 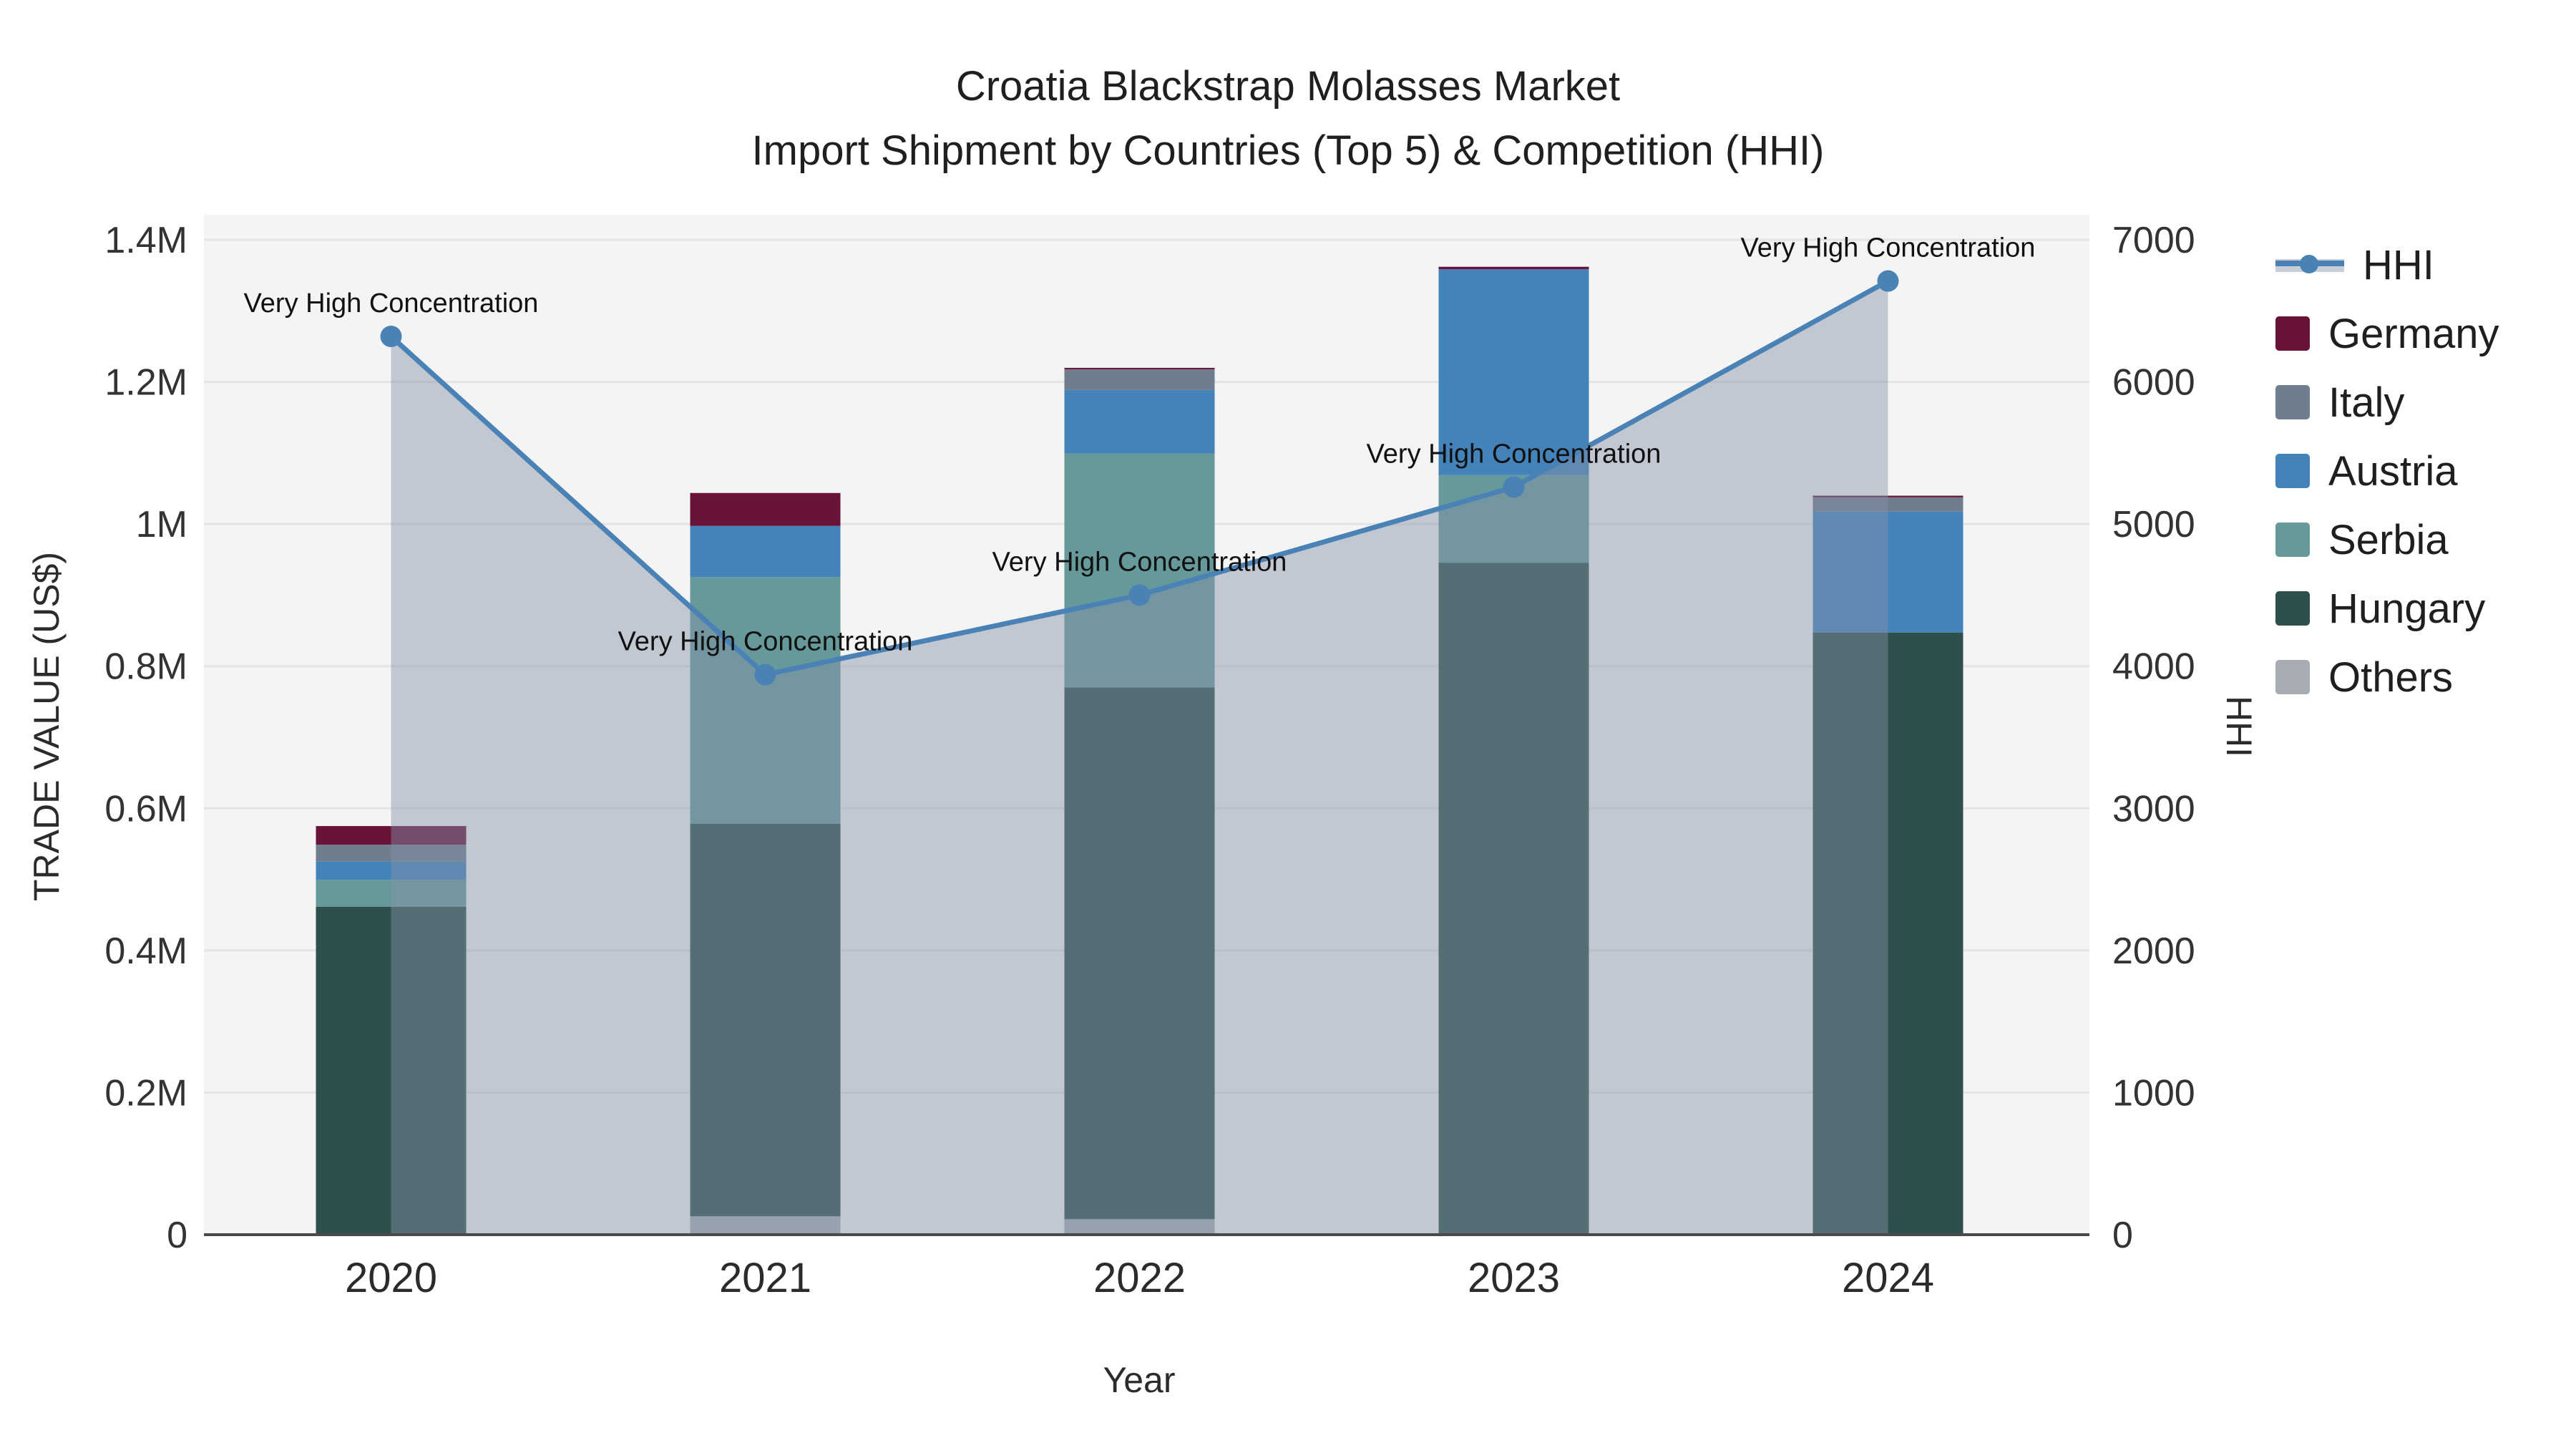 I want to click on bar-segment-austria-2024, so click(x=1888, y=572).